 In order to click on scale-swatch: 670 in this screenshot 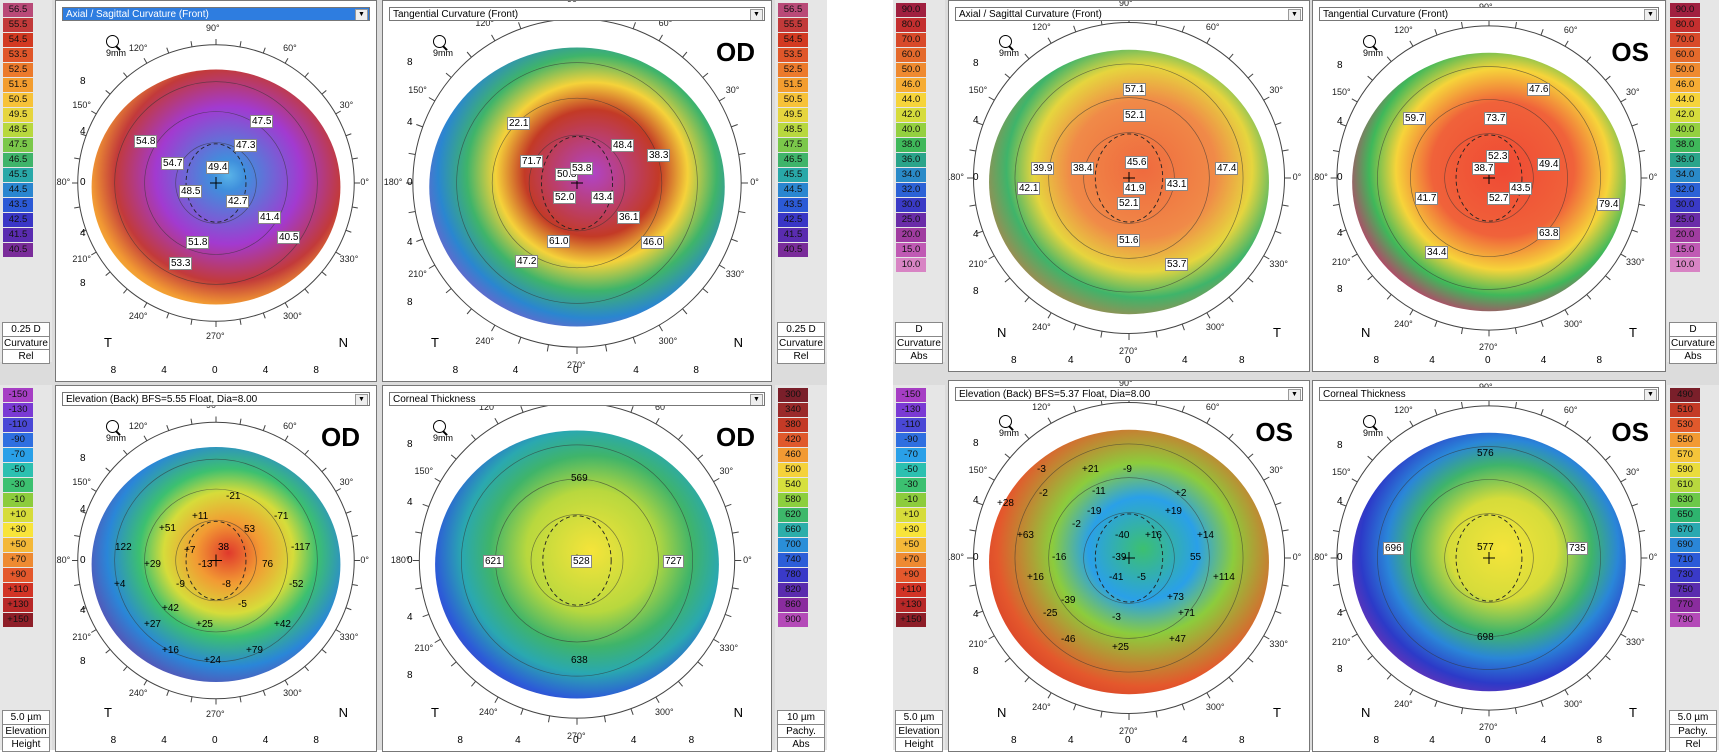, I will do `click(1685, 530)`.